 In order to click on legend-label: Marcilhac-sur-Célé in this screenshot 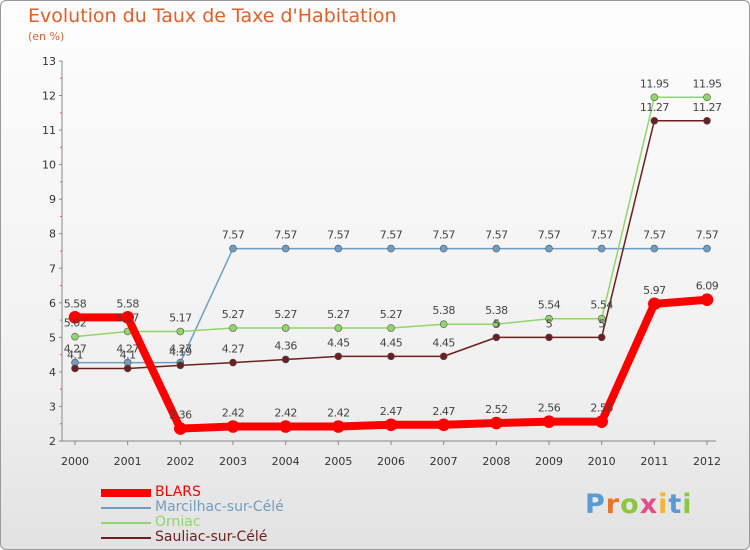, I will do `click(219, 507)`.